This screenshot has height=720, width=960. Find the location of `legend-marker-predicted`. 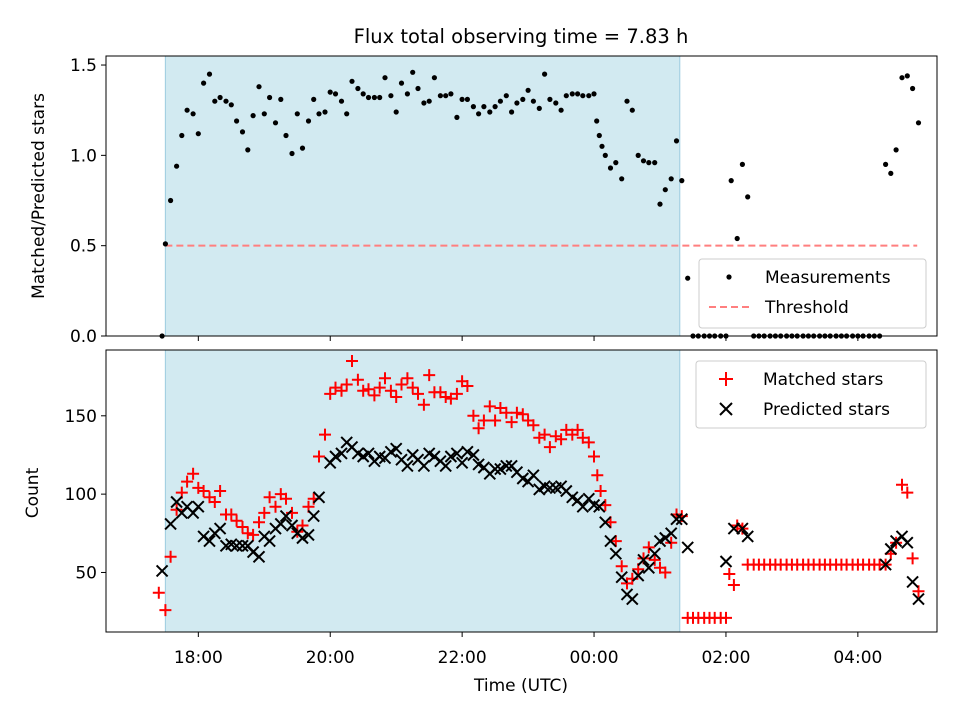

legend-marker-predicted is located at coordinates (726, 409).